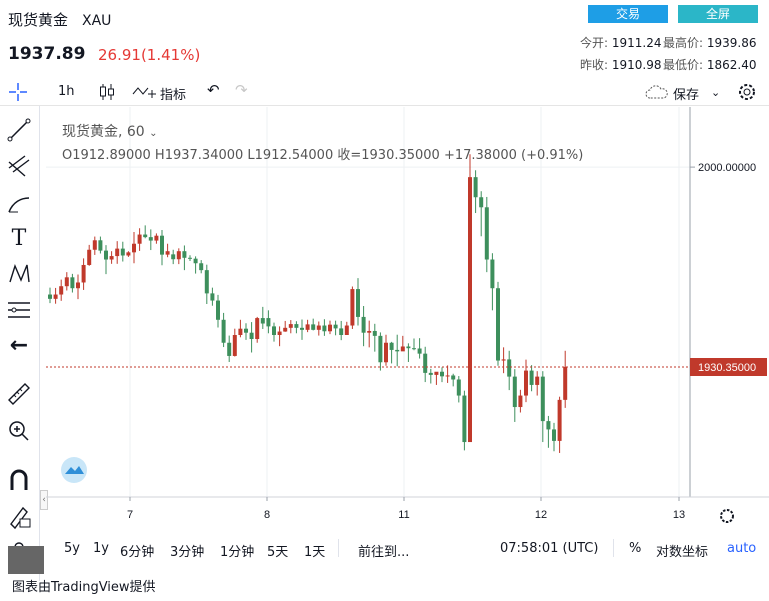  I want to click on percent-toggle: %, so click(635, 548).